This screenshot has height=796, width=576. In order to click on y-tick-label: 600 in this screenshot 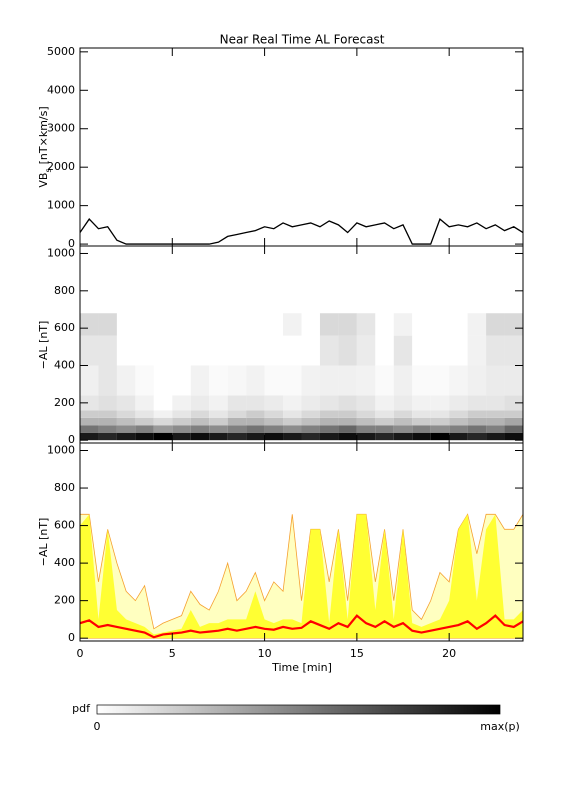, I will do `click(64, 327)`.